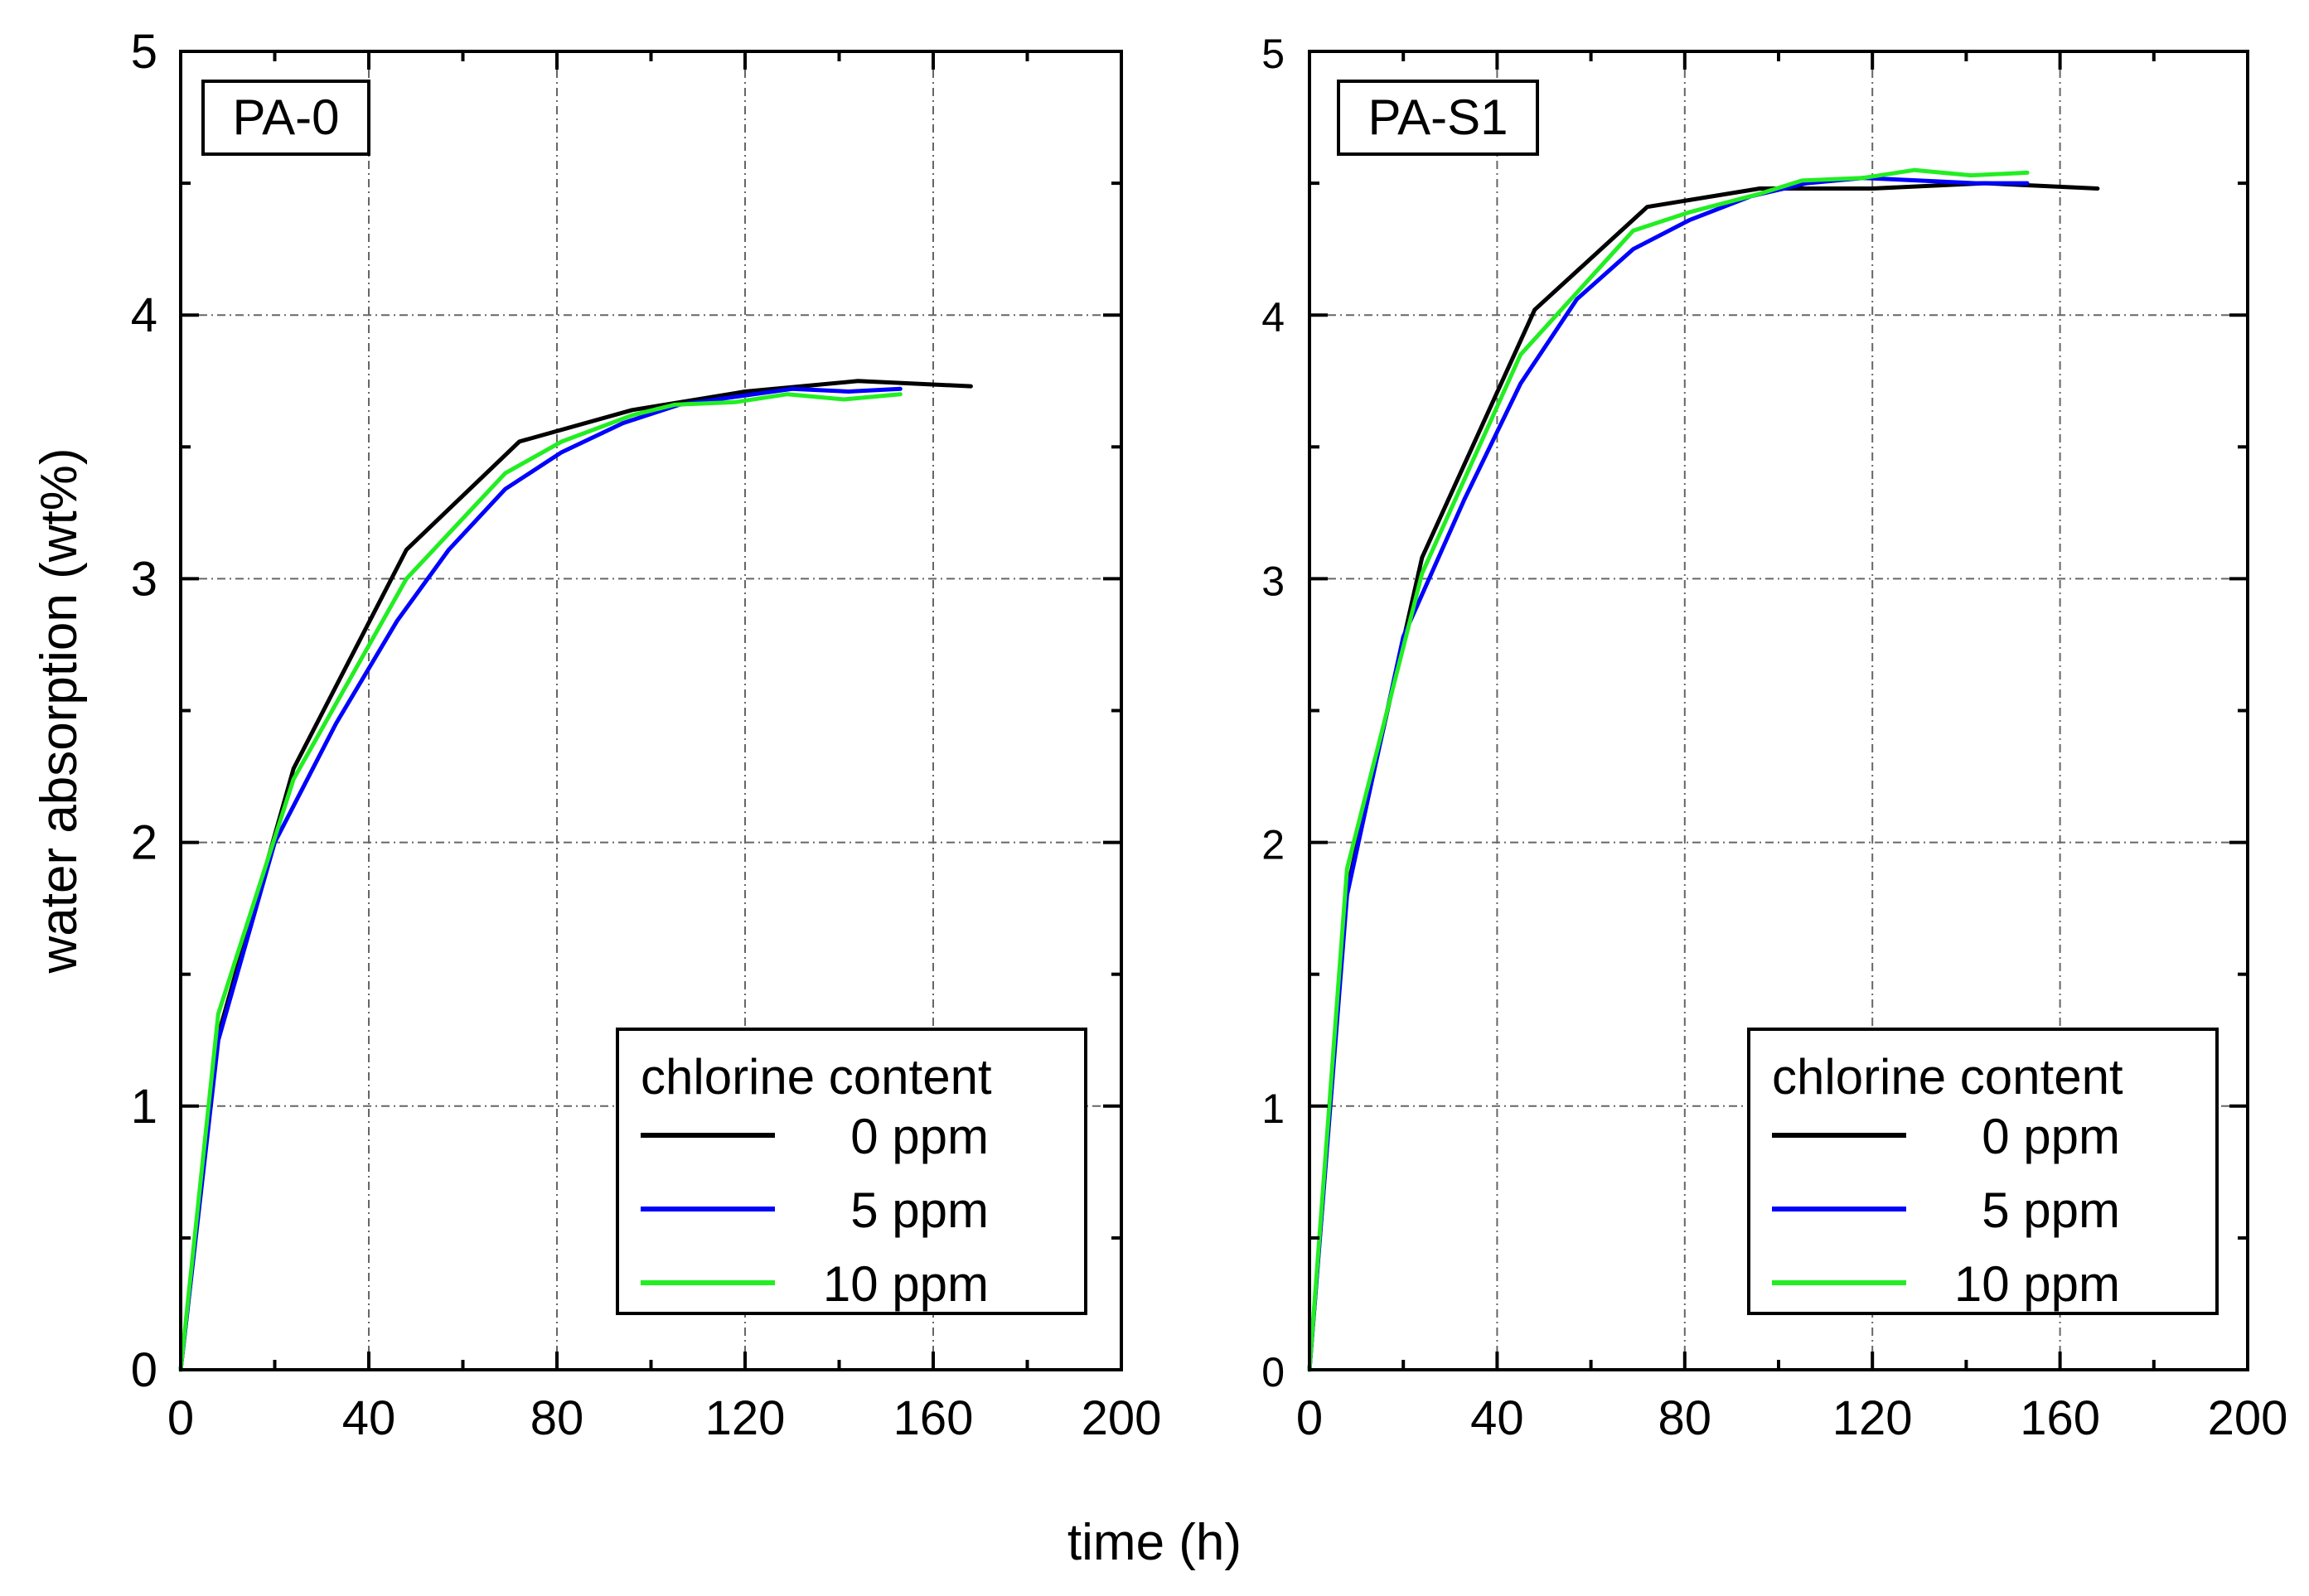 The height and width of the screenshot is (1596, 2309). What do you see at coordinates (59, 711) in the screenshot?
I see `y-axis-title: water absorption (wt%)` at bounding box center [59, 711].